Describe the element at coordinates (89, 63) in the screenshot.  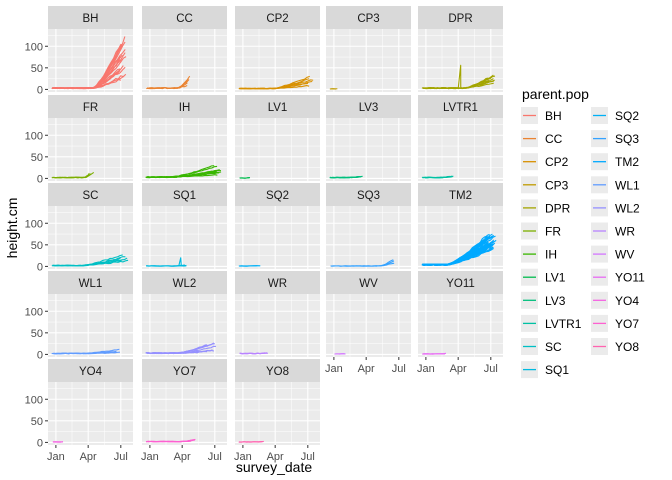
I see `series-lines-bh` at that location.